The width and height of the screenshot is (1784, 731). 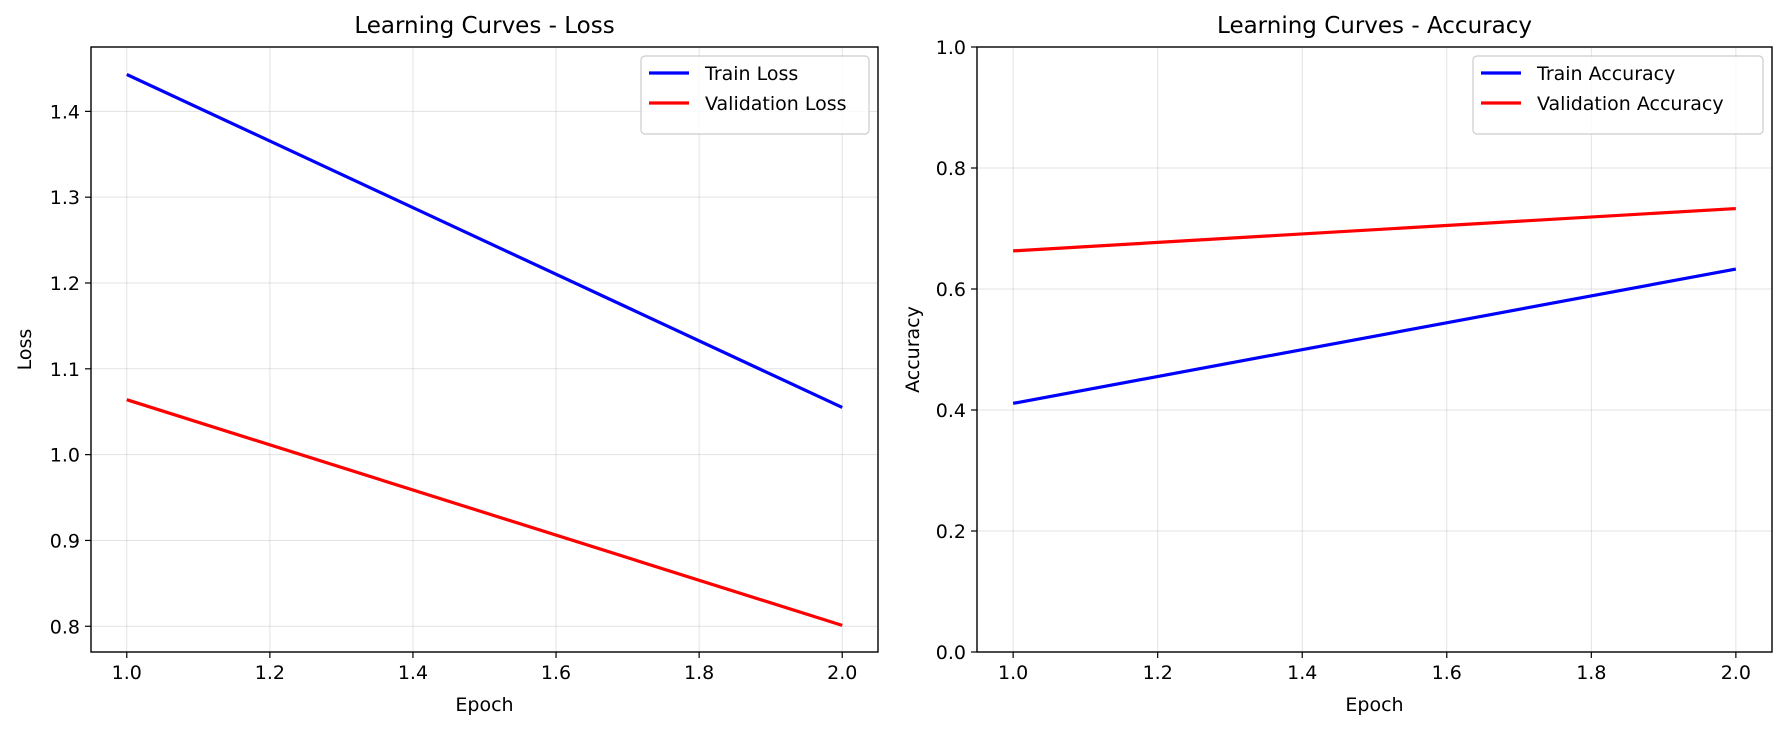 What do you see at coordinates (1374, 336) in the screenshot?
I see `accuracy-chart-train-accuracy-line` at bounding box center [1374, 336].